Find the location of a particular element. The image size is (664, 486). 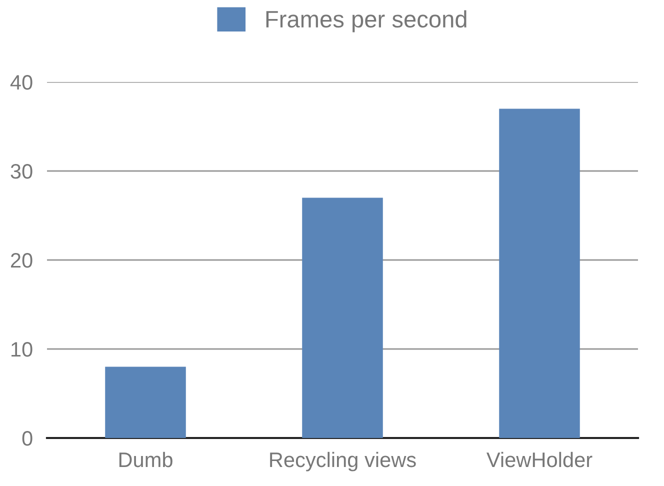

x-tick-label: Dumb is located at coordinates (145, 460).